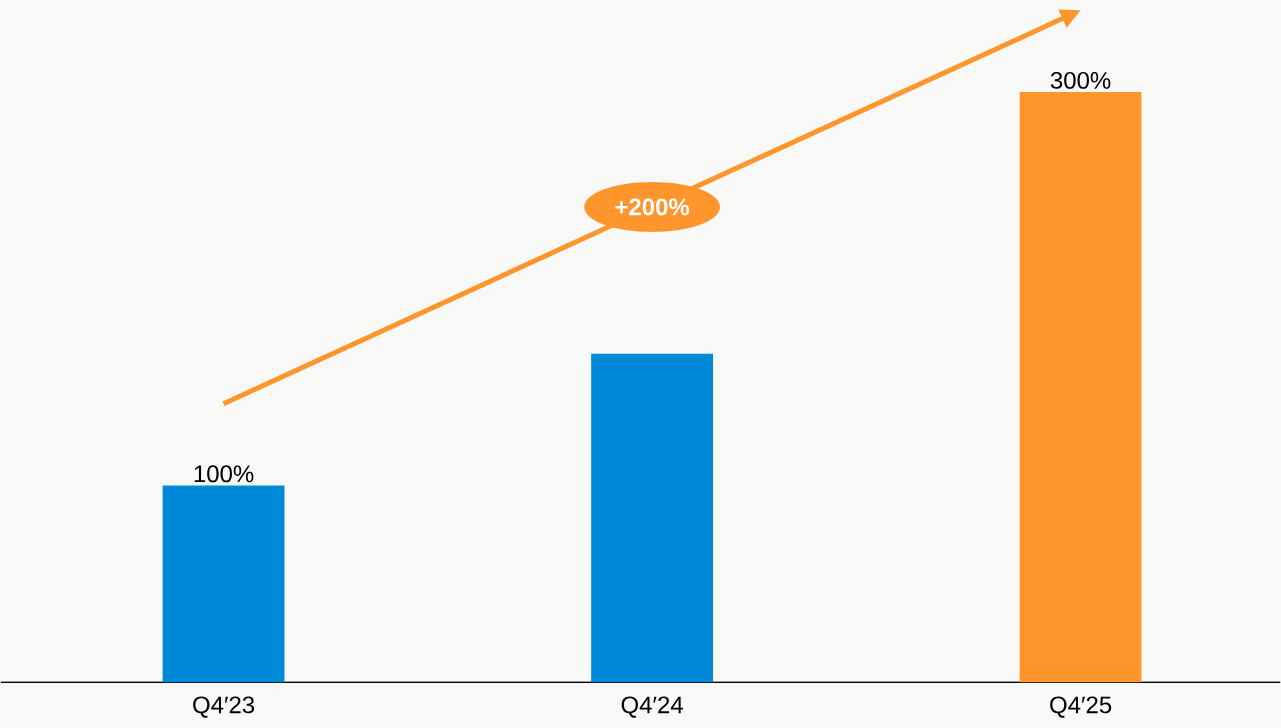  I want to click on x-tick-label: Q4′23, so click(224, 707).